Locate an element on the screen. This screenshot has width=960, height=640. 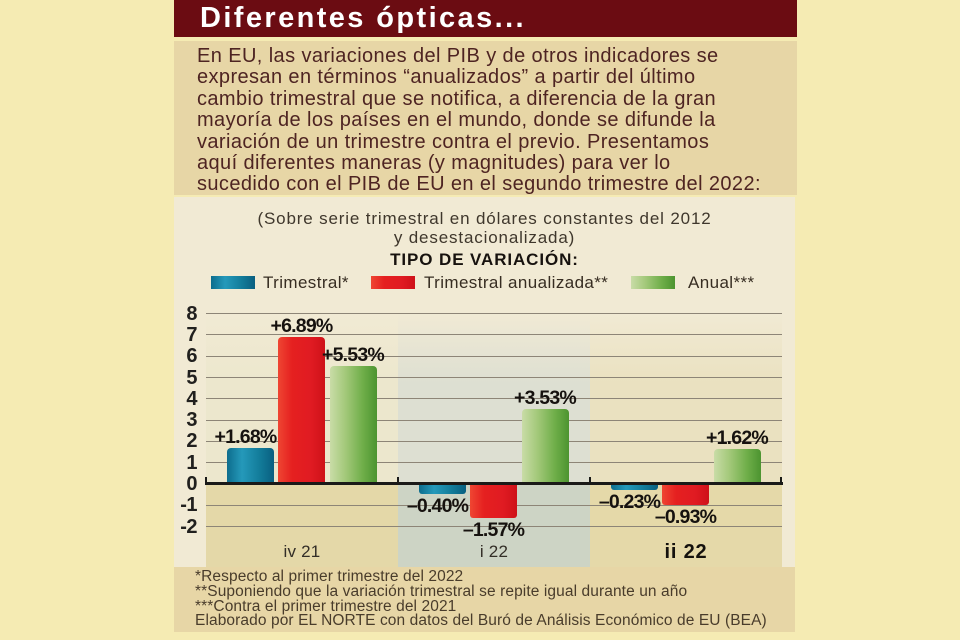
bar-value-label: +3.53% is located at coordinates (545, 397).